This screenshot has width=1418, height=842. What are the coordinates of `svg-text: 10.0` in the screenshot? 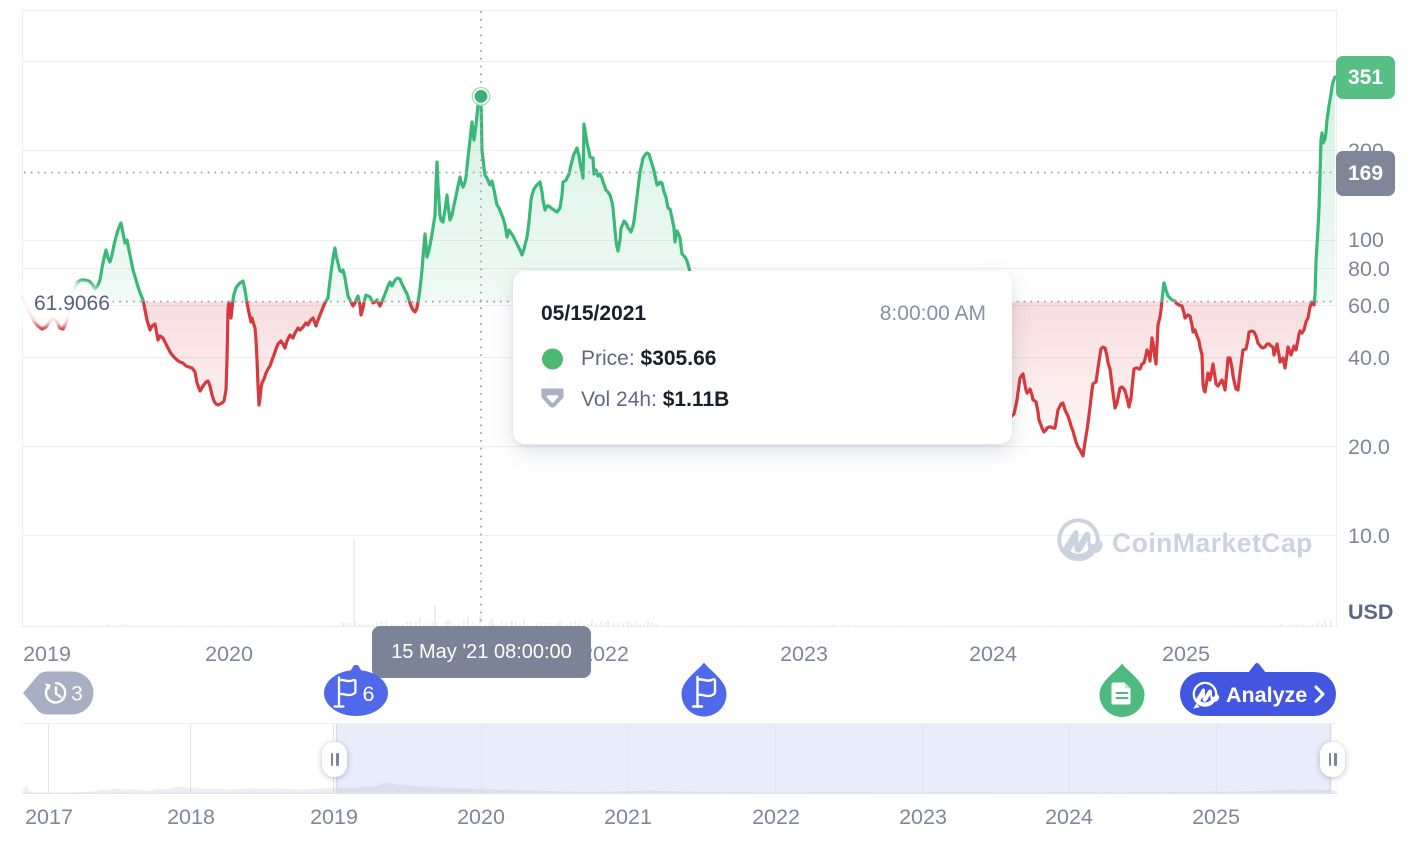 It's located at (1369, 536).